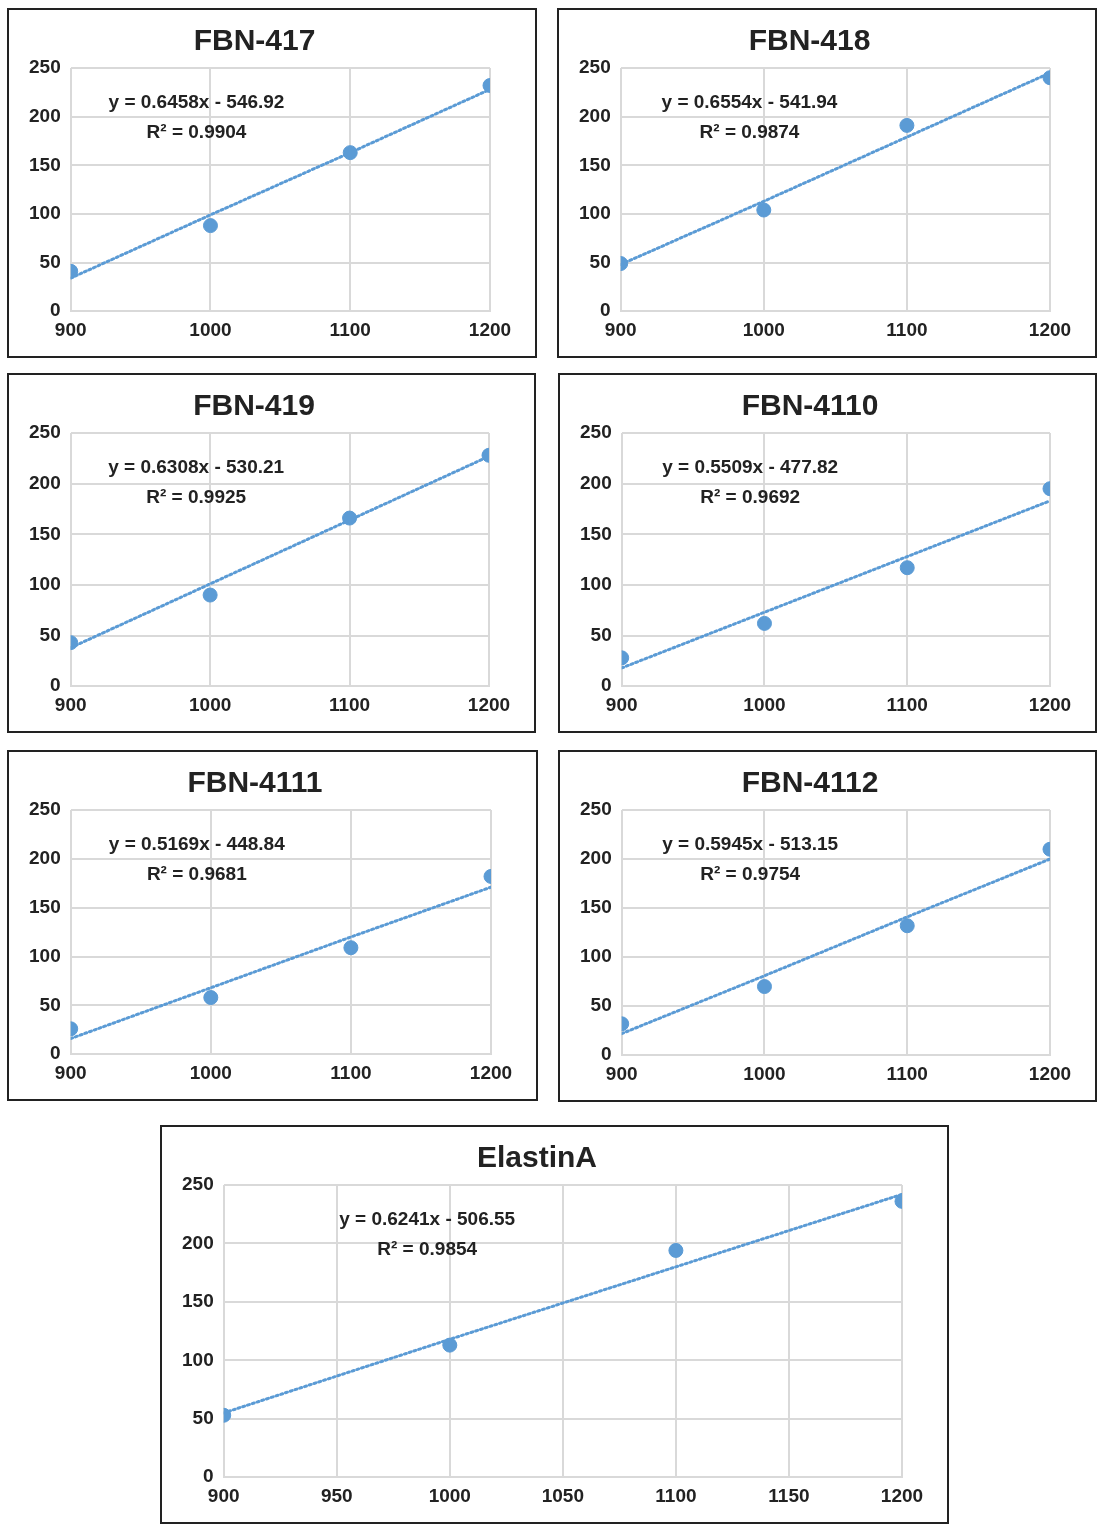 The width and height of the screenshot is (1097, 1524). Describe the element at coordinates (810, 782) in the screenshot. I see `chart-title: FBN-4112` at that location.